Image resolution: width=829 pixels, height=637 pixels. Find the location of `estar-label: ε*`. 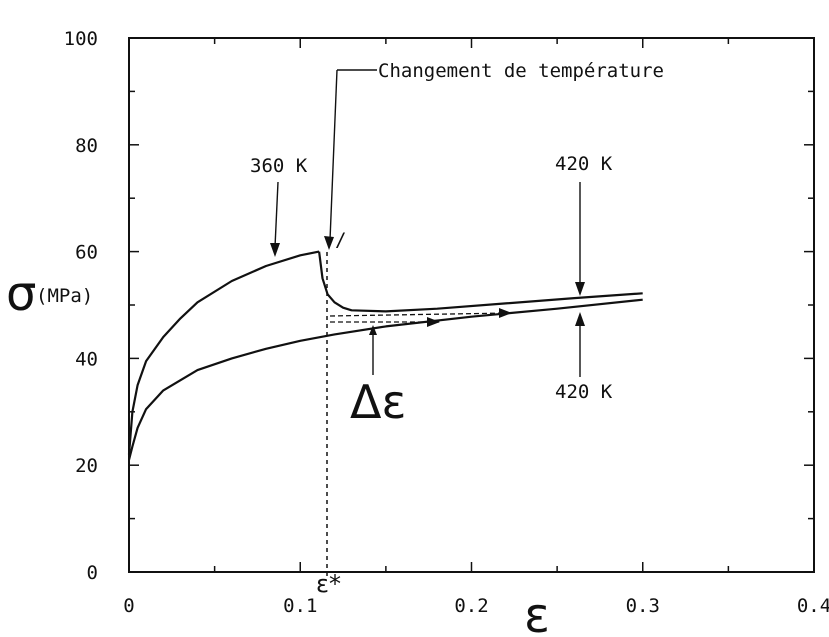

estar-label: ε* is located at coordinates (328, 584).